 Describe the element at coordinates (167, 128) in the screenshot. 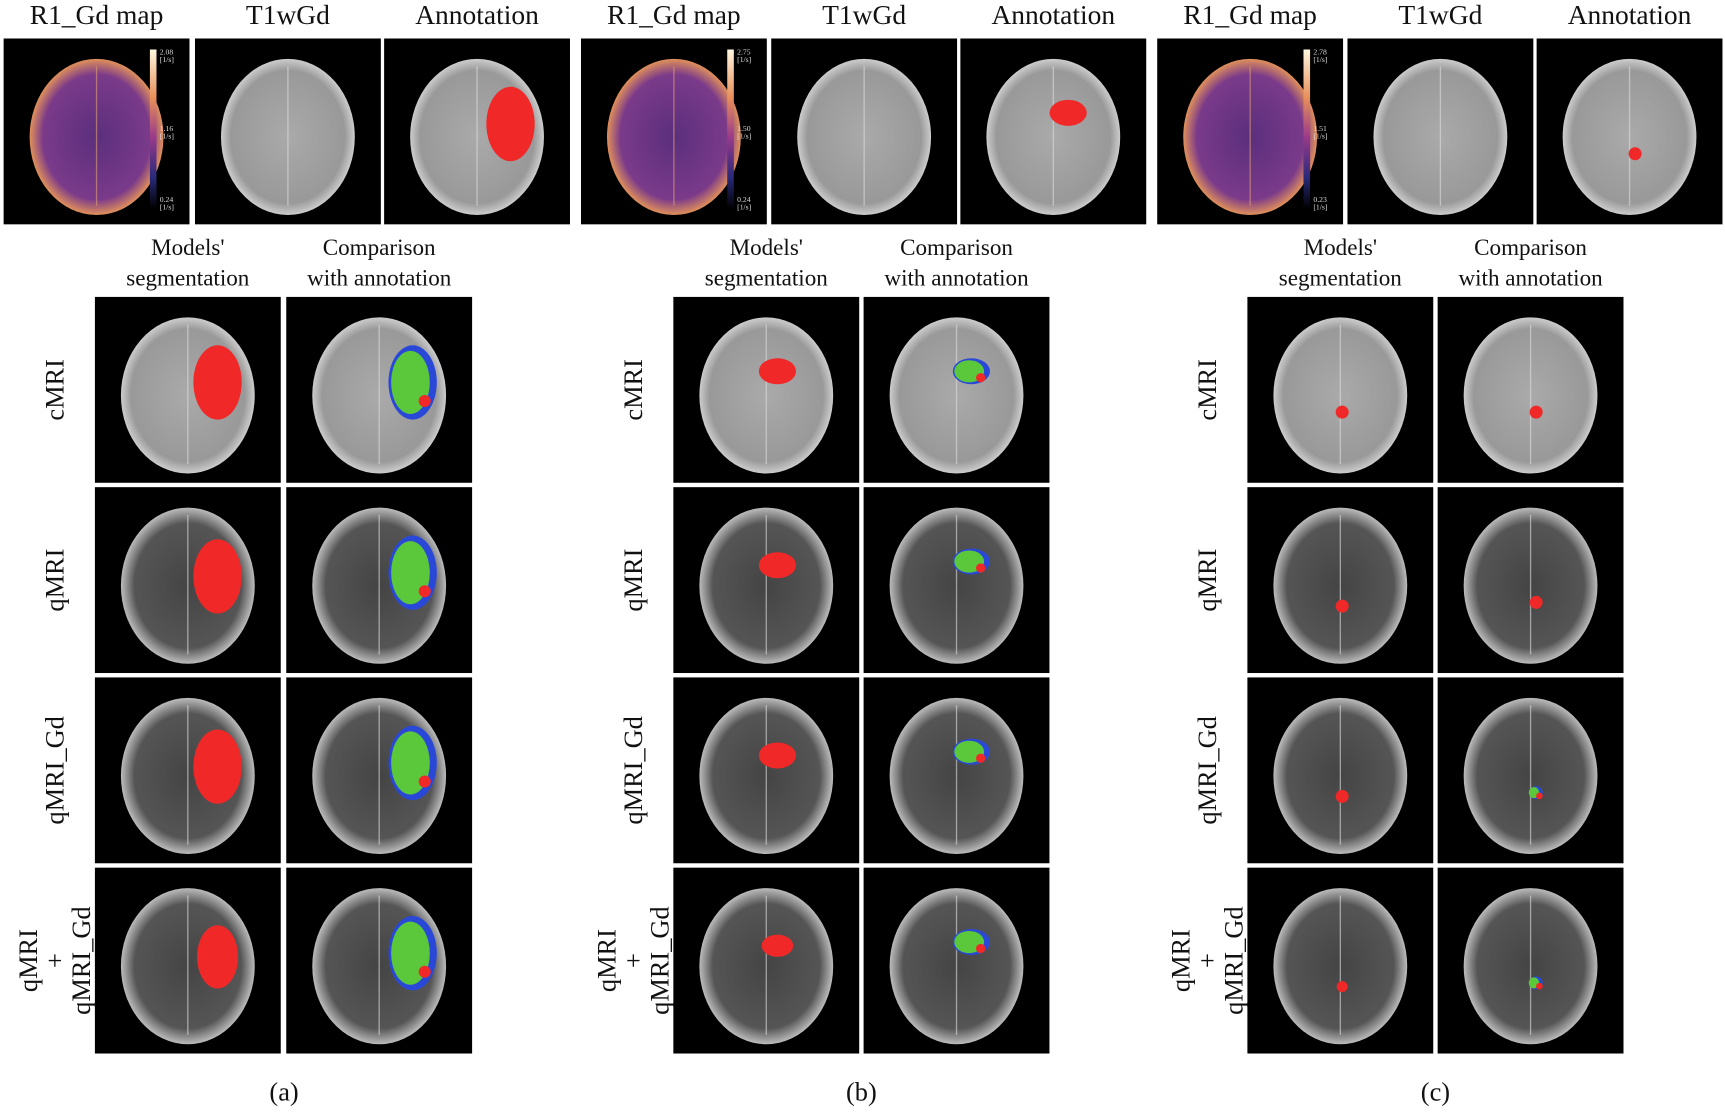

I see `colorbar-tick: 1.16` at that location.